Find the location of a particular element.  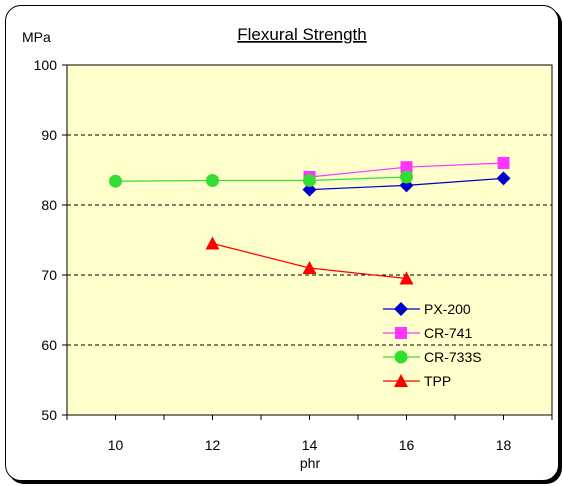

legend-item-px-200: PX-200 is located at coordinates (427, 309).